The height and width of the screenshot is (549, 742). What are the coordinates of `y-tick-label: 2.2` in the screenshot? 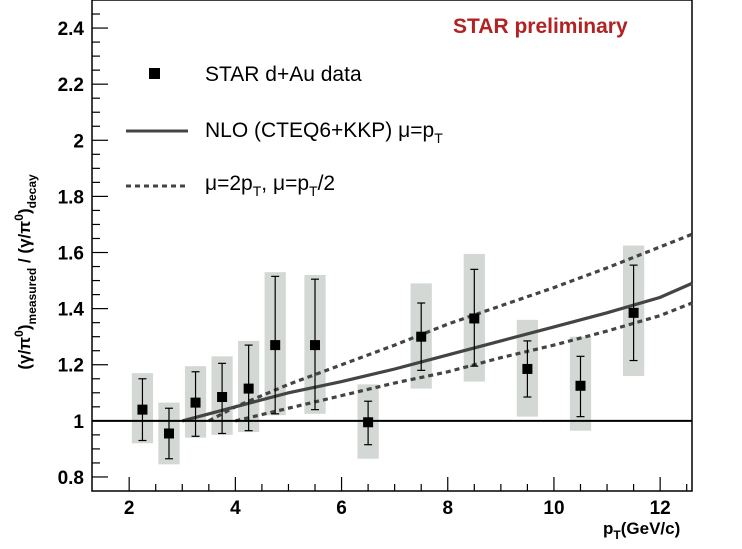 It's located at (71, 85).